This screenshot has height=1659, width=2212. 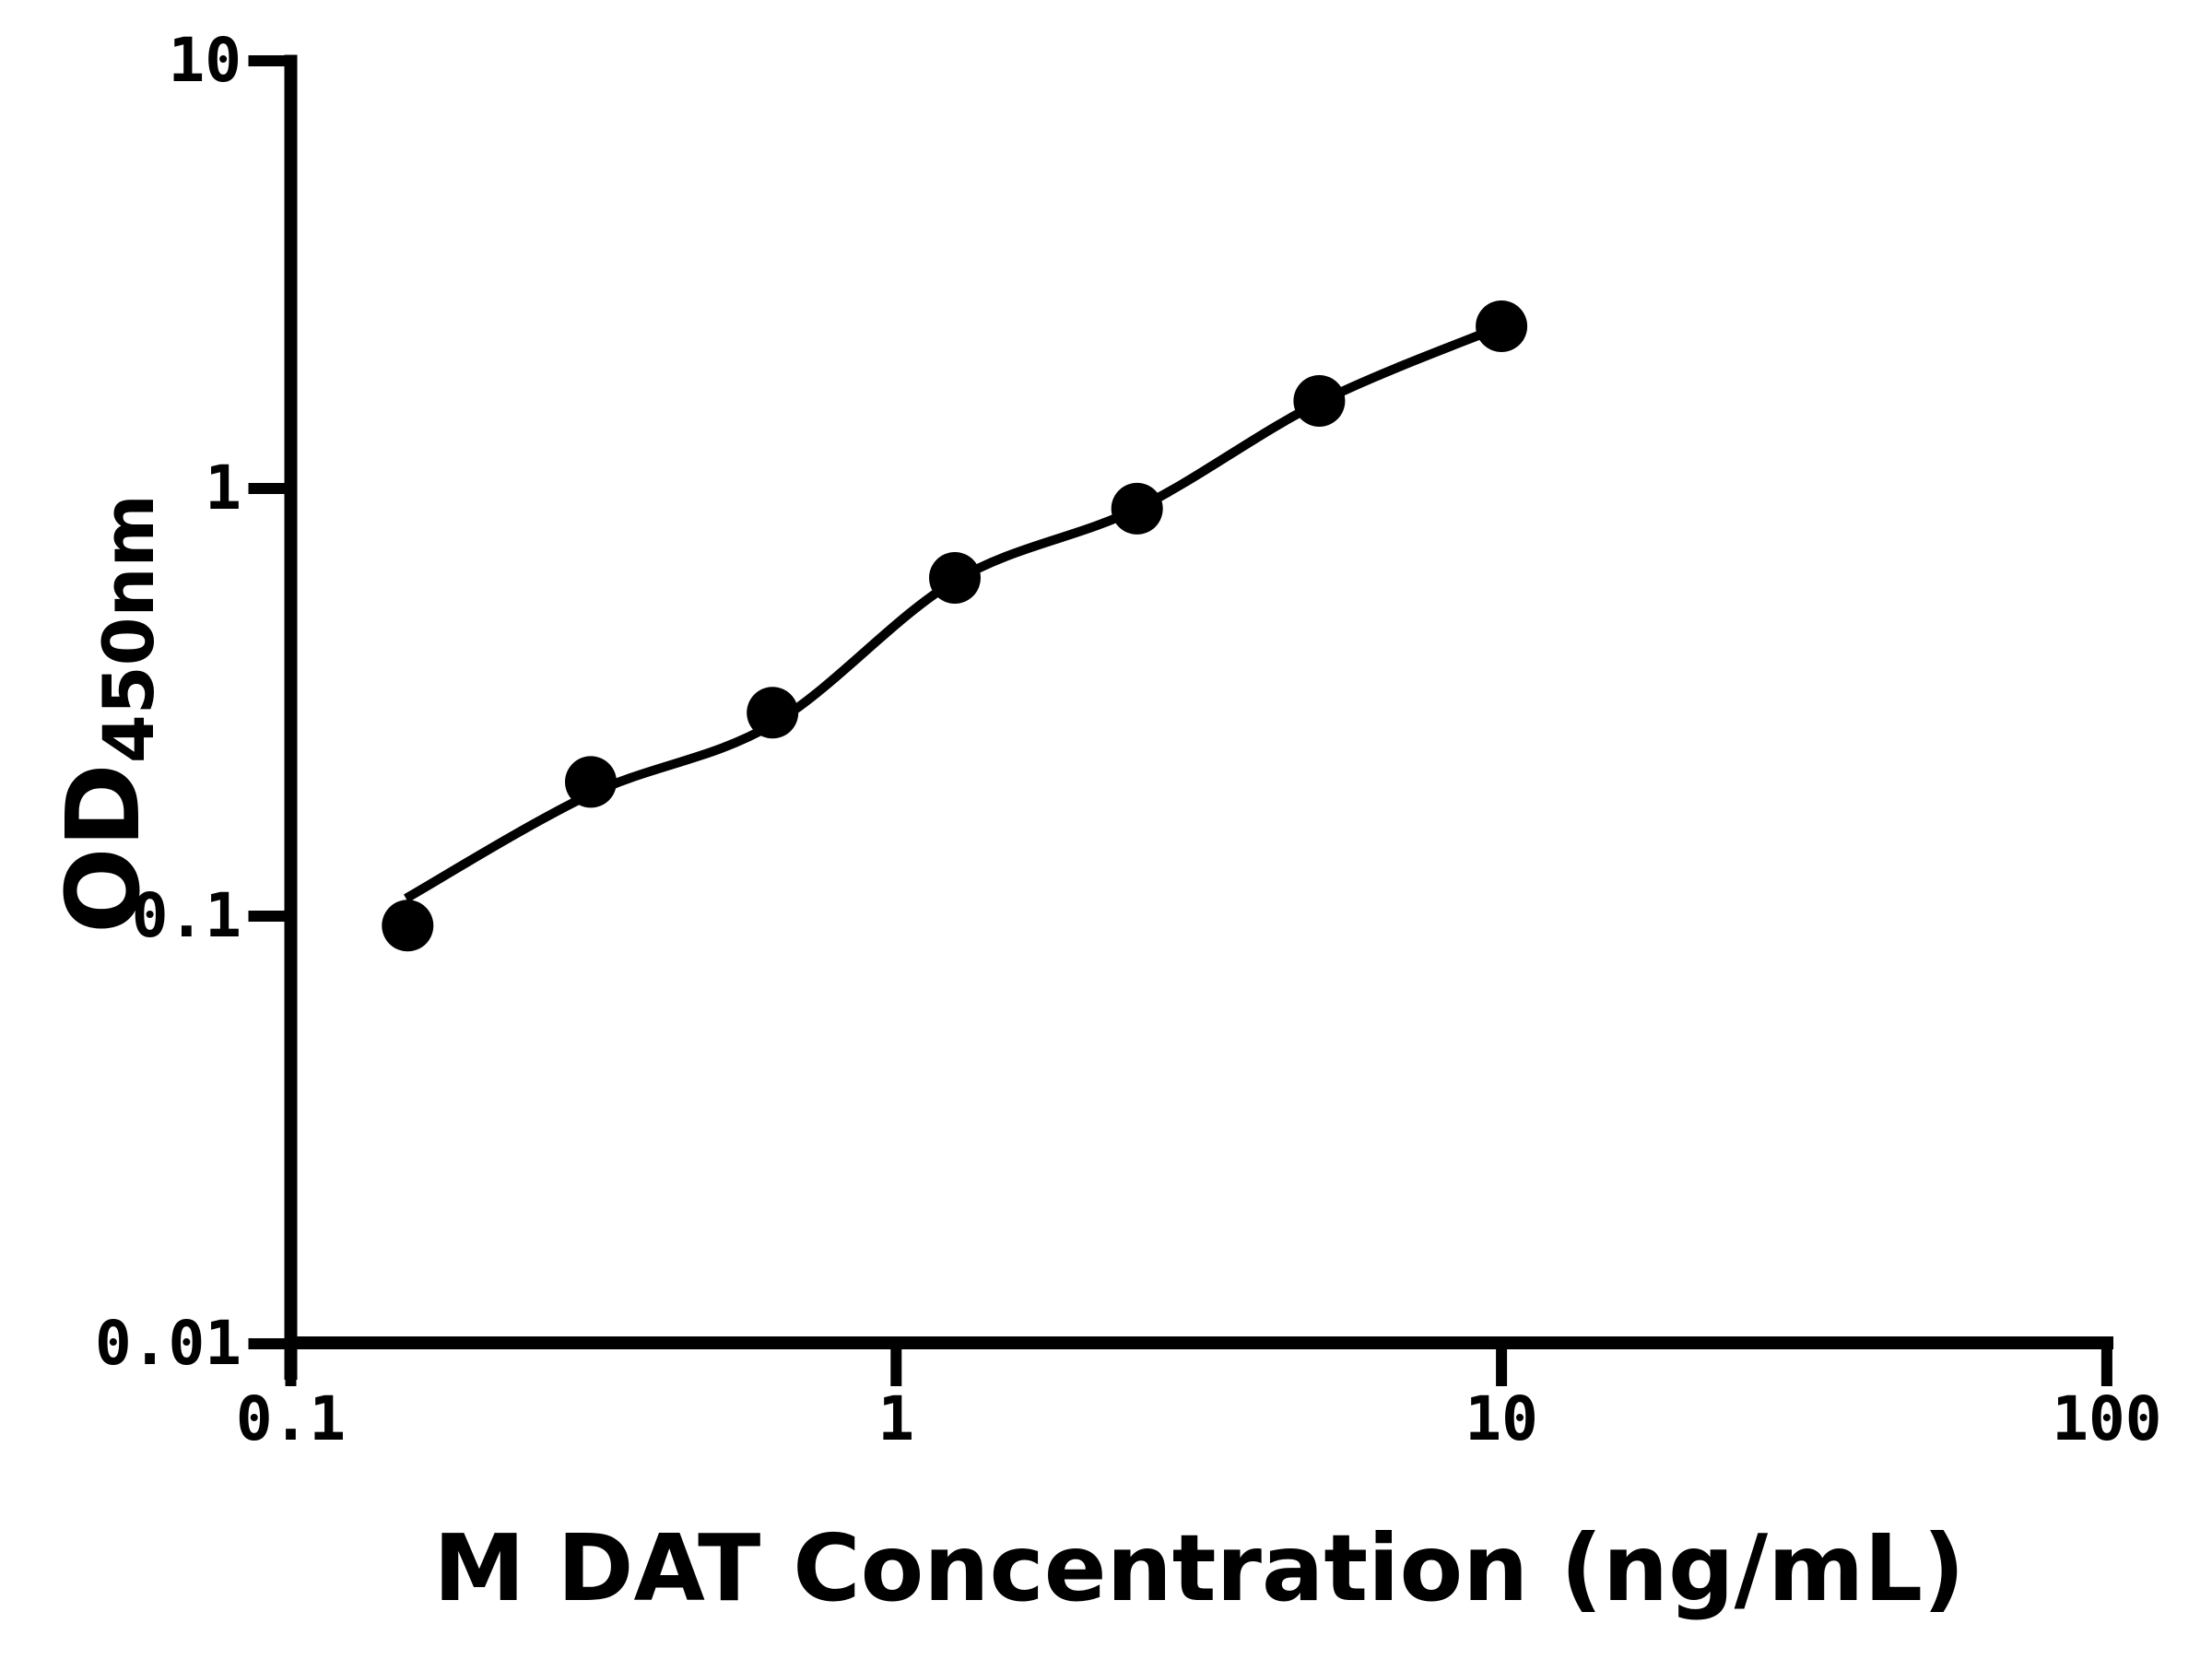 I want to click on y-axis-title-subscript: 450nm, so click(x=129, y=629).